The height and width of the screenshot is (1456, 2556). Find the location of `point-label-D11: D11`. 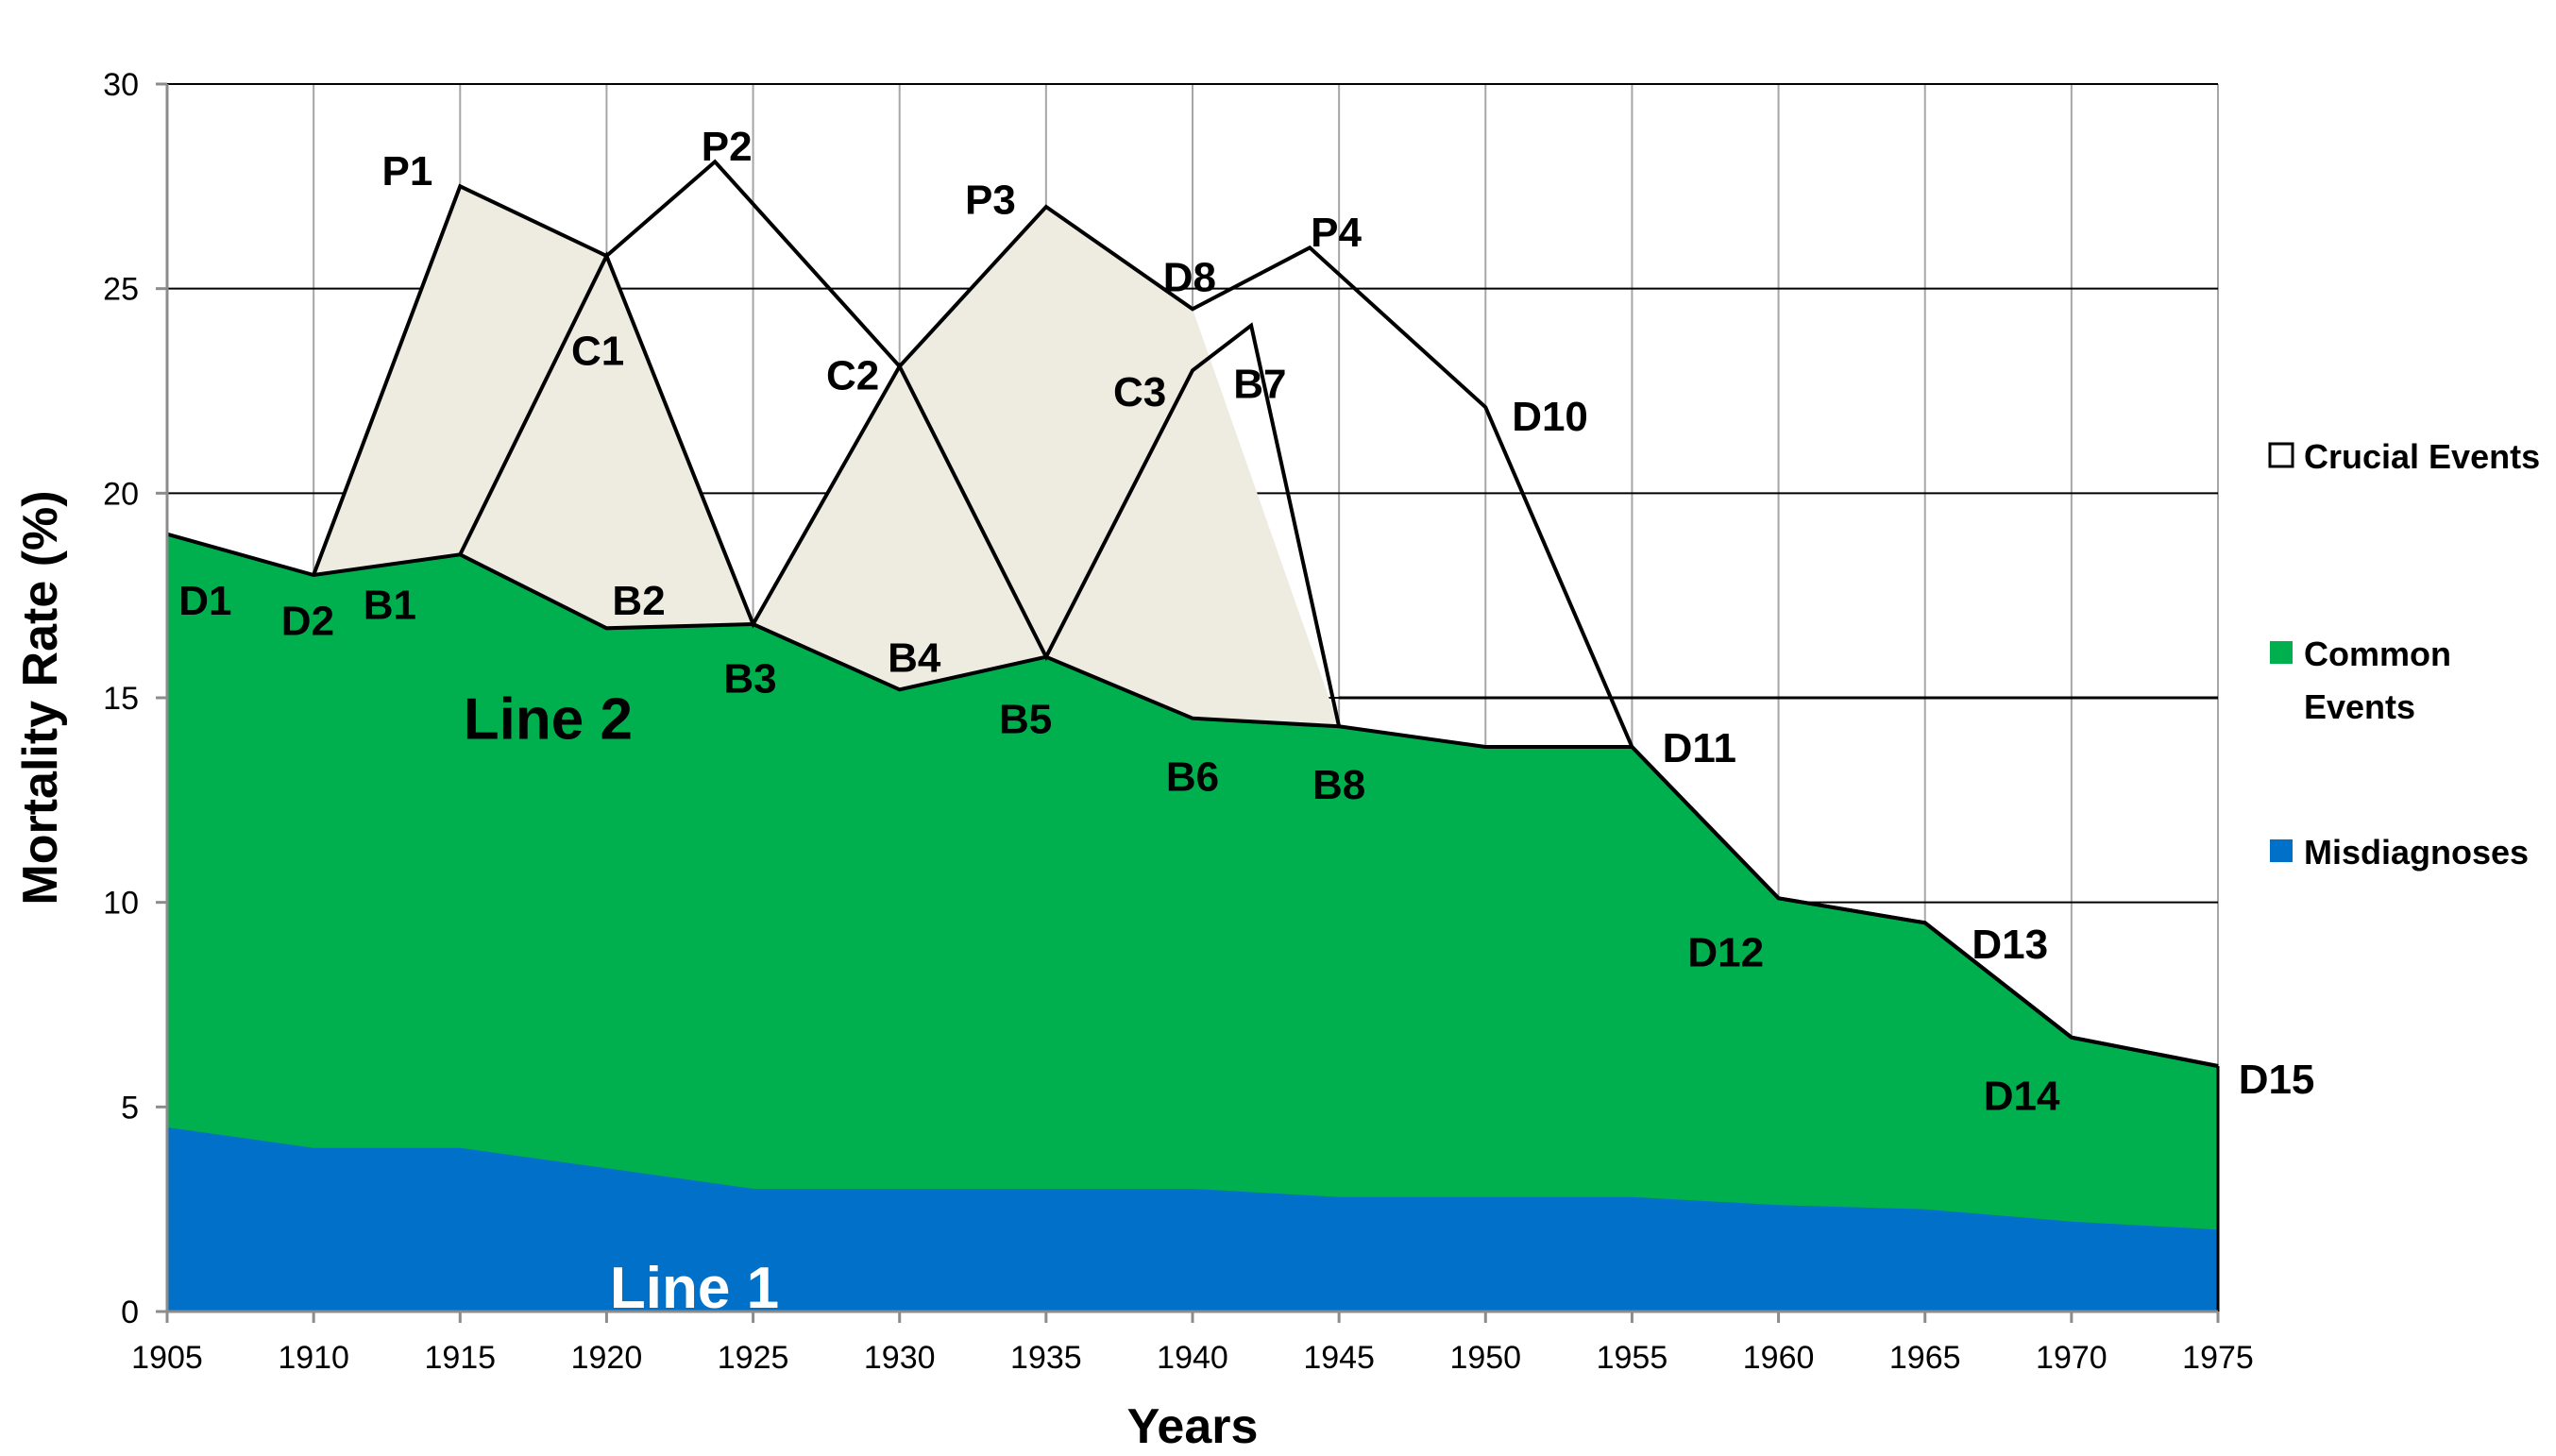

point-label-D11: D11 is located at coordinates (1699, 748).